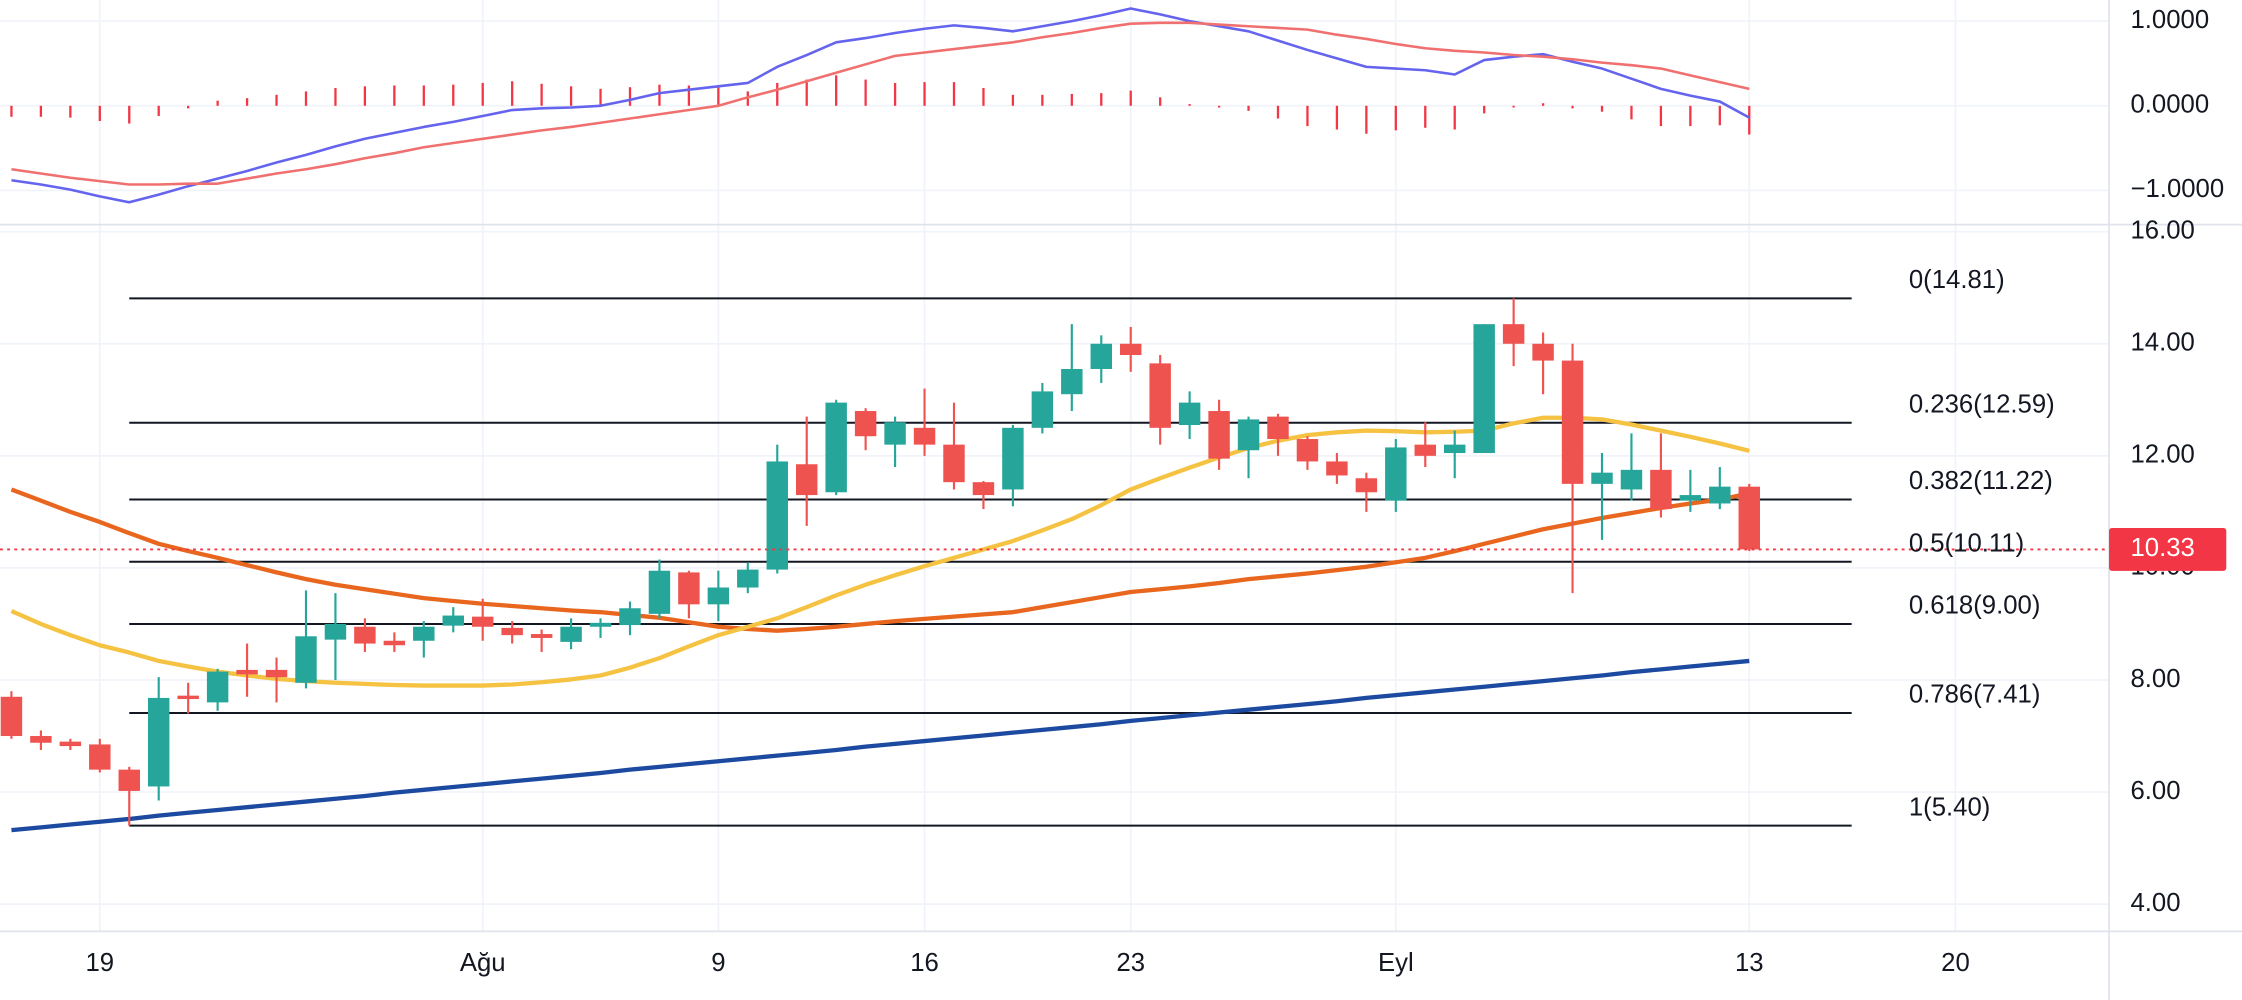  I want to click on x-tick-label: Ağu, so click(483, 963).